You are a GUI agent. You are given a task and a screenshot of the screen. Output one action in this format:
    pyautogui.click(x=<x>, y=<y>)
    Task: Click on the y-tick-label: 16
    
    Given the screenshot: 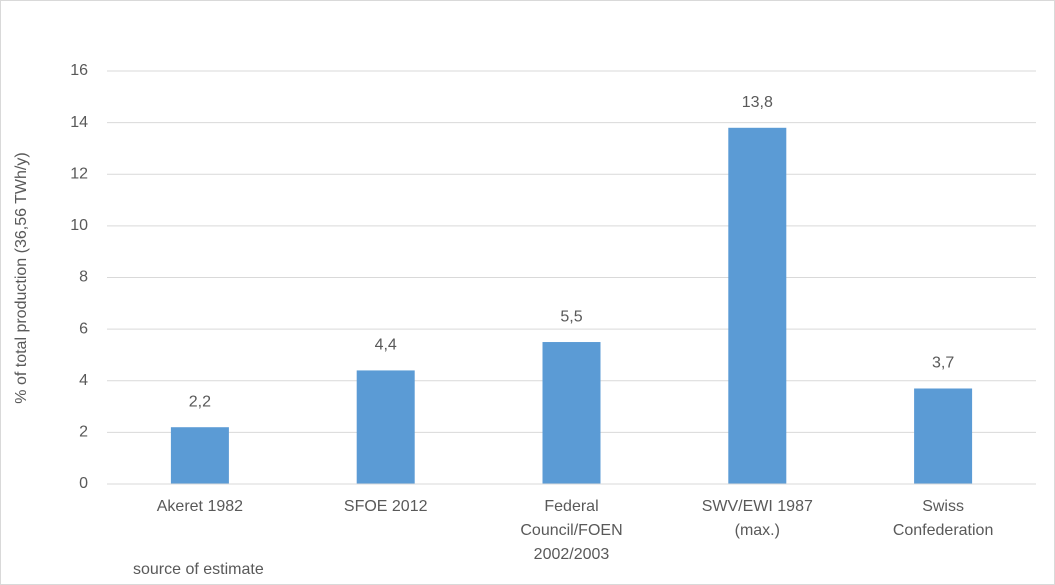 What is the action you would take?
    pyautogui.click(x=79, y=70)
    